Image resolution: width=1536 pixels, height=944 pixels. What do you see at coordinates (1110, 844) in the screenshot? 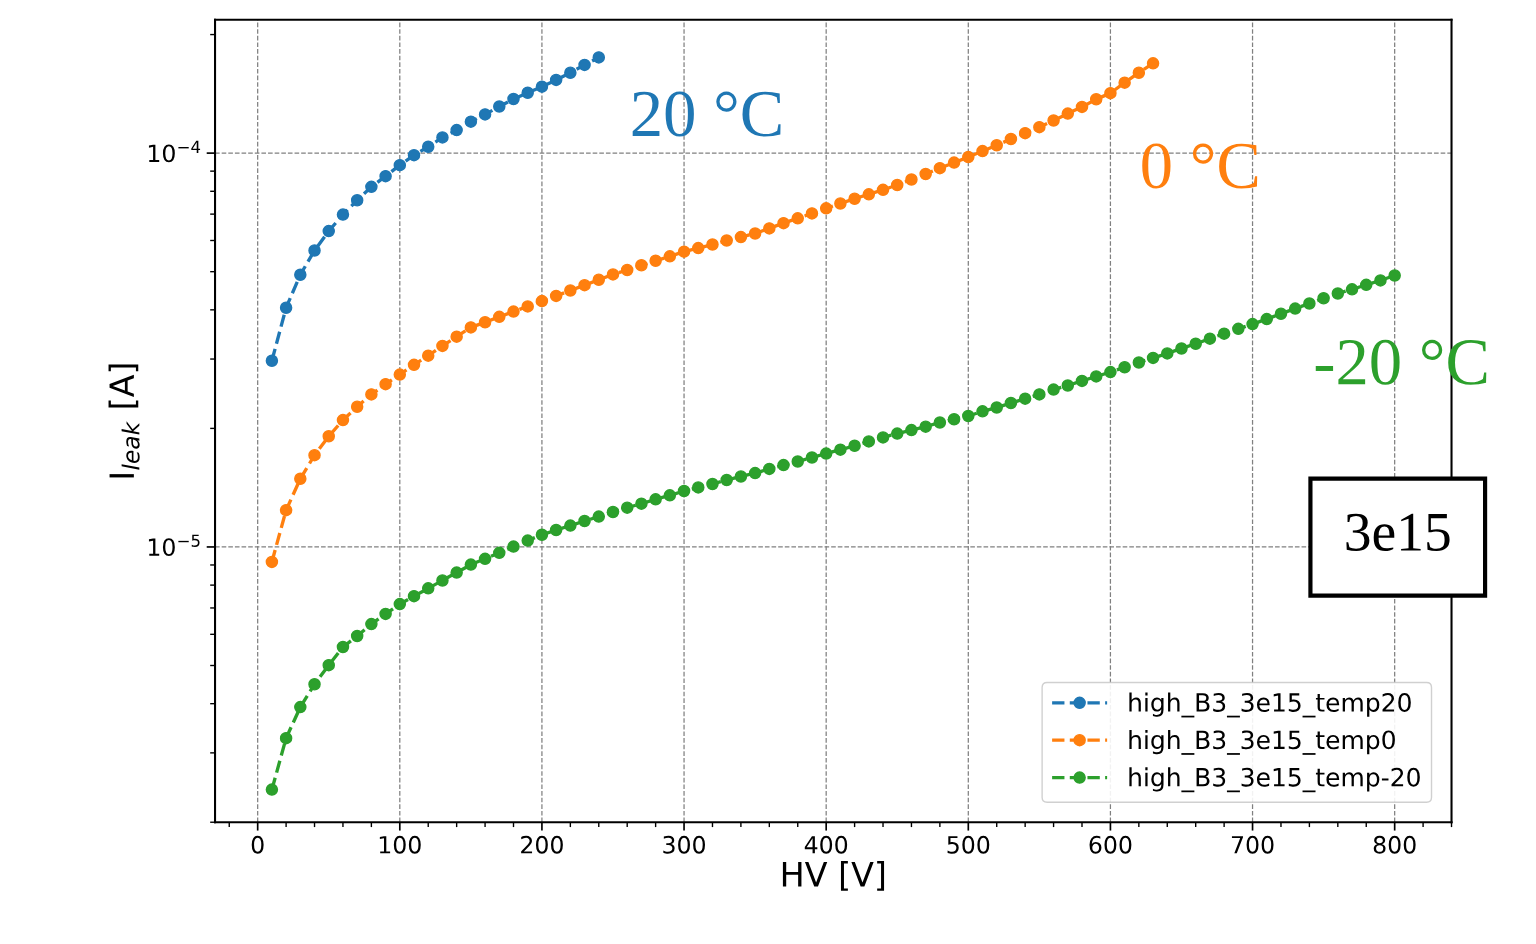
I see `x-tick-label: 600` at bounding box center [1110, 844].